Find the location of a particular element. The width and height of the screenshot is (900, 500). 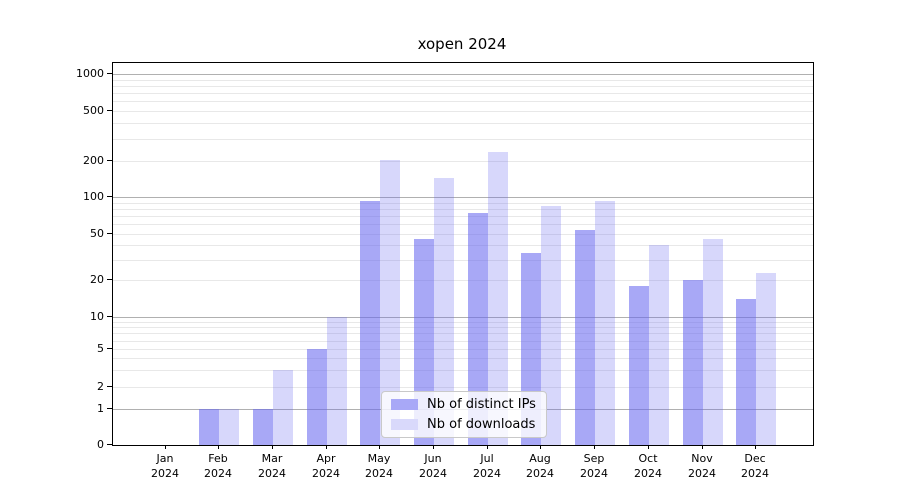

legend-swatch-downloads is located at coordinates (404, 424).